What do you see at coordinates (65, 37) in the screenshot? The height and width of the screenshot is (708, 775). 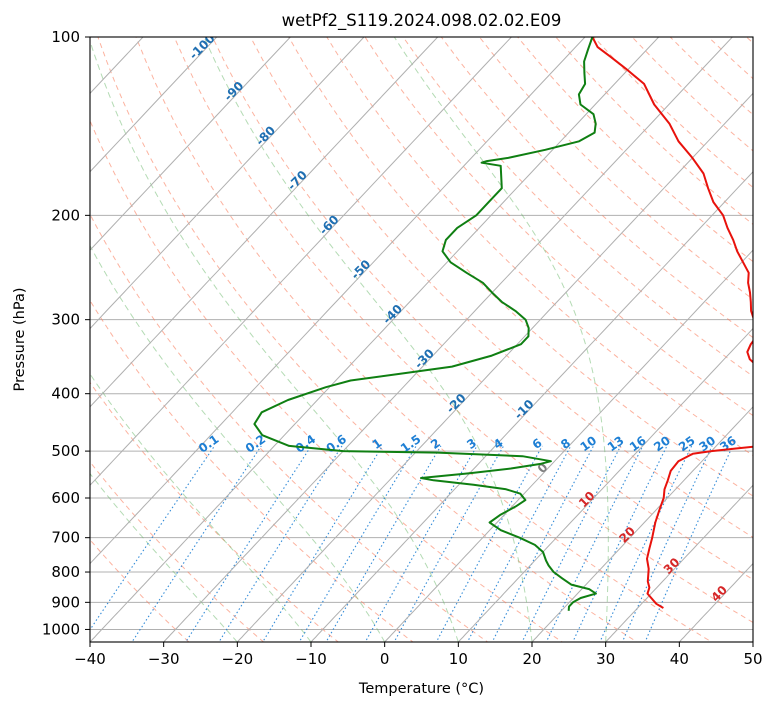 I see `y-tick-label: 100` at bounding box center [65, 37].